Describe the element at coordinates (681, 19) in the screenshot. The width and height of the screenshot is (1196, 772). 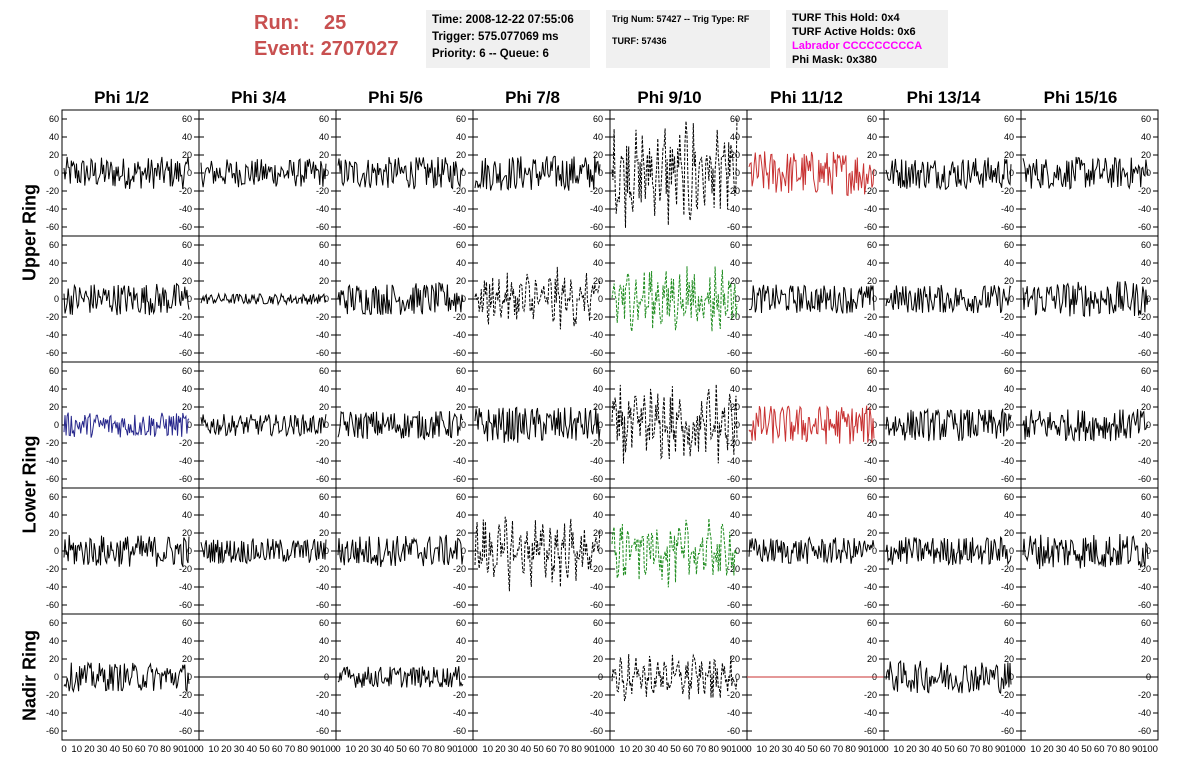
I see `trig-num-text: Trig Num: 57427 -- Trig Type: RF` at that location.